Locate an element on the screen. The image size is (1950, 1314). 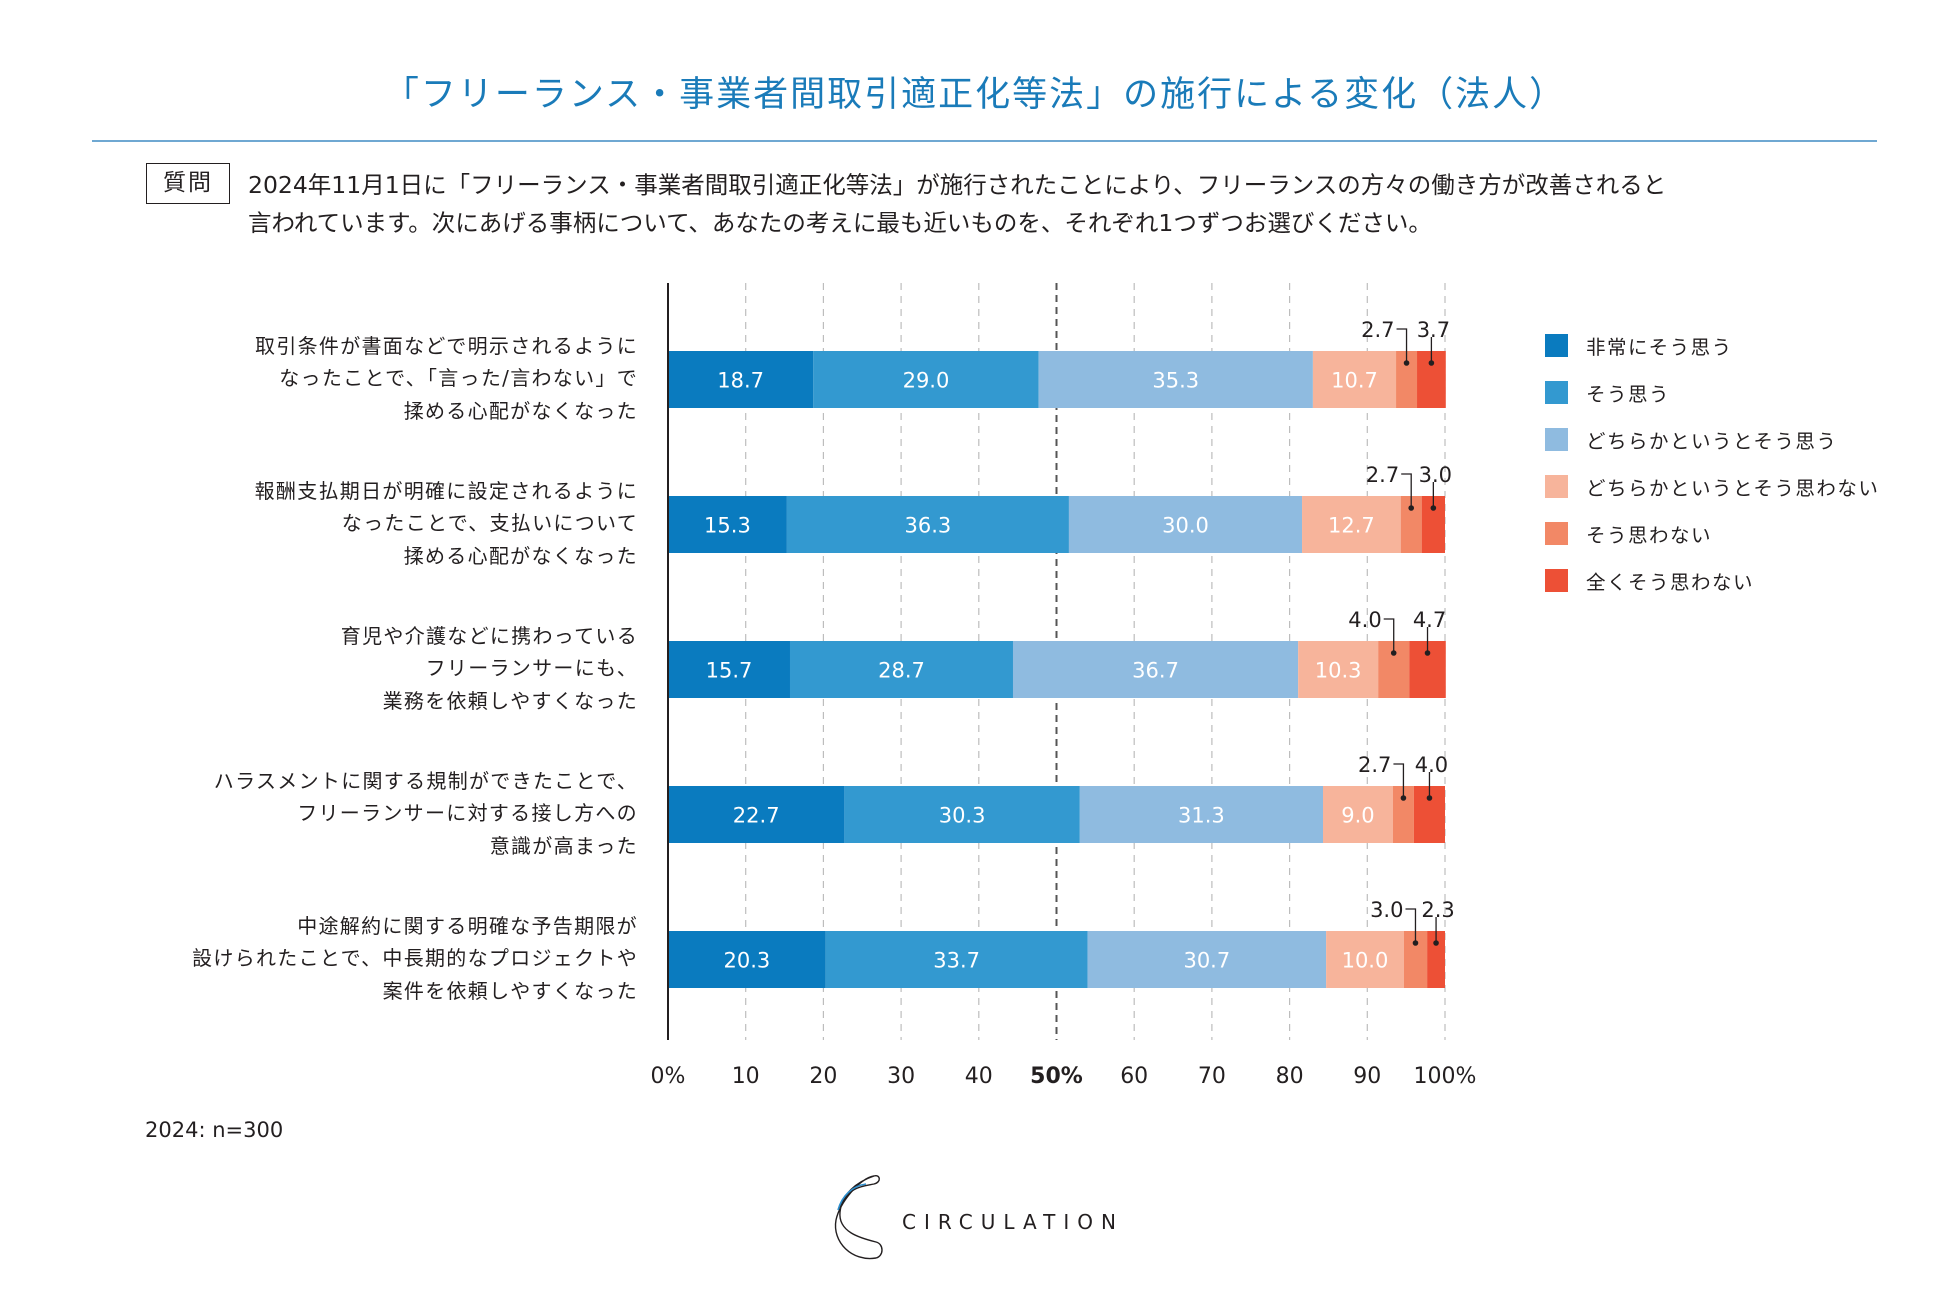
data-label: 15.7 is located at coordinates (729, 671).